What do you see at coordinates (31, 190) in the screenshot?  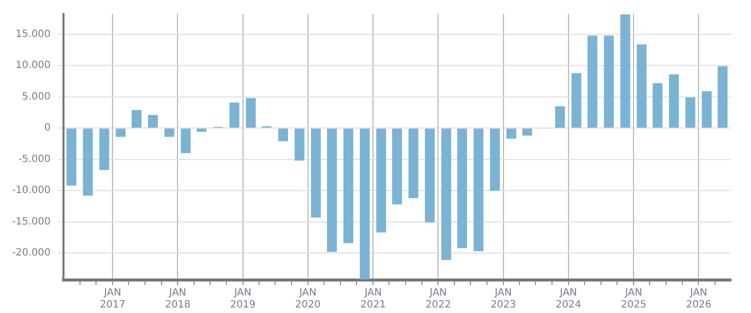 I see `y-tick-label: -10.000` at bounding box center [31, 190].